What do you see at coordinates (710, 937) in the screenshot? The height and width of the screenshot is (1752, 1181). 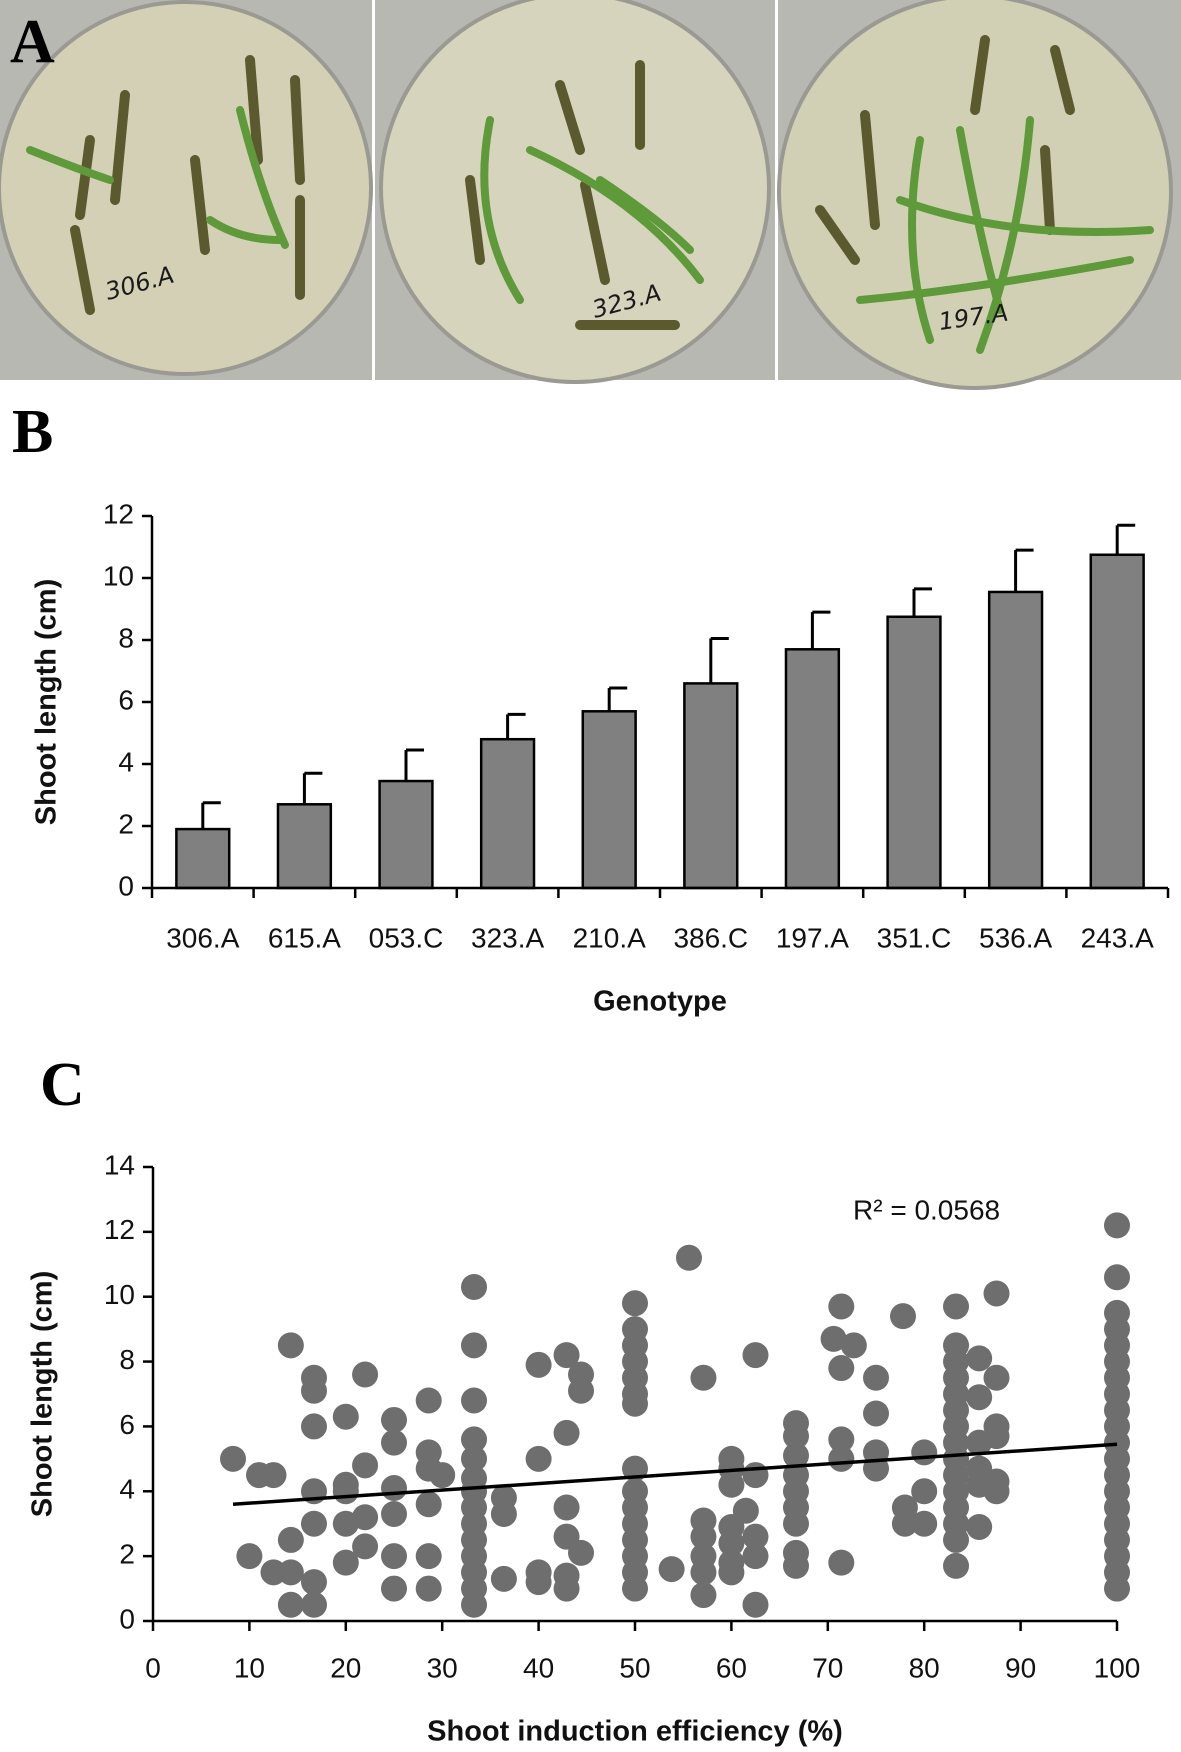 I see `x-tick-label: 386.C` at bounding box center [710, 937].